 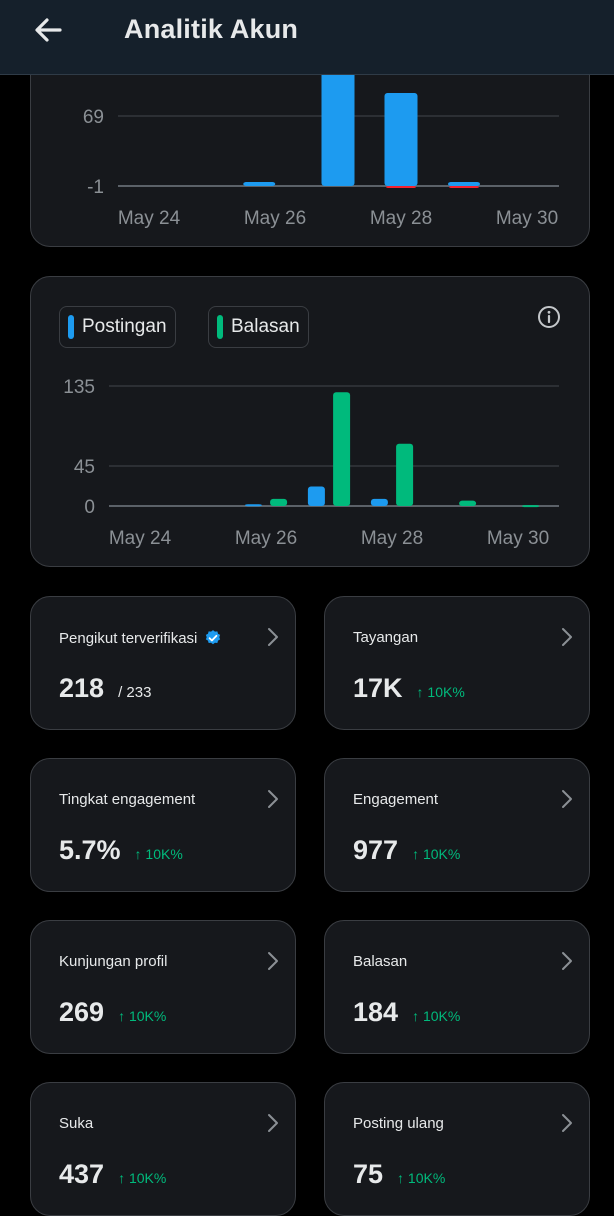 I want to click on metric-value-row: 437 ↑ 10K%, so click(x=112, y=1174).